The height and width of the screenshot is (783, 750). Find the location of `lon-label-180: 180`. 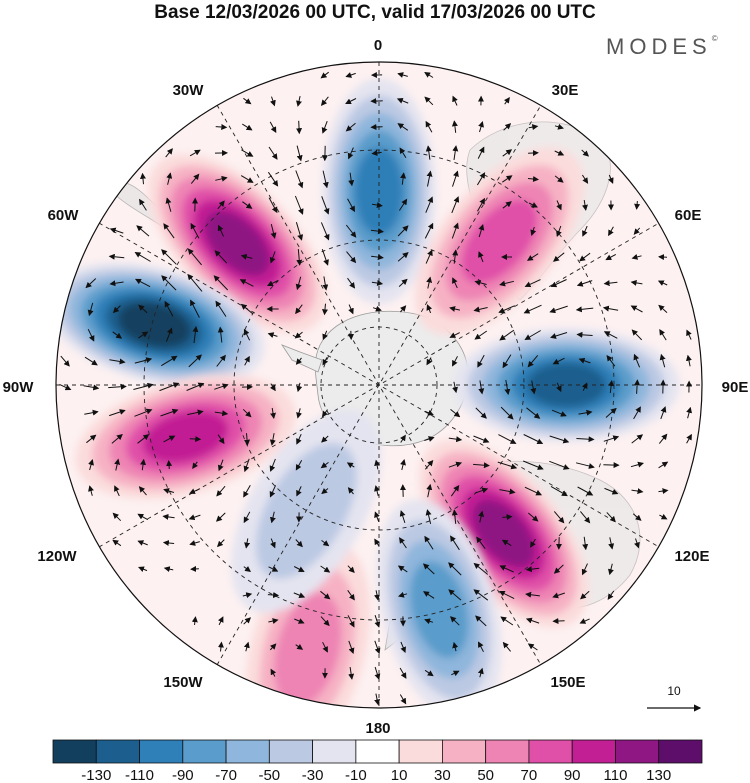

lon-label-180: 180 is located at coordinates (377, 728).